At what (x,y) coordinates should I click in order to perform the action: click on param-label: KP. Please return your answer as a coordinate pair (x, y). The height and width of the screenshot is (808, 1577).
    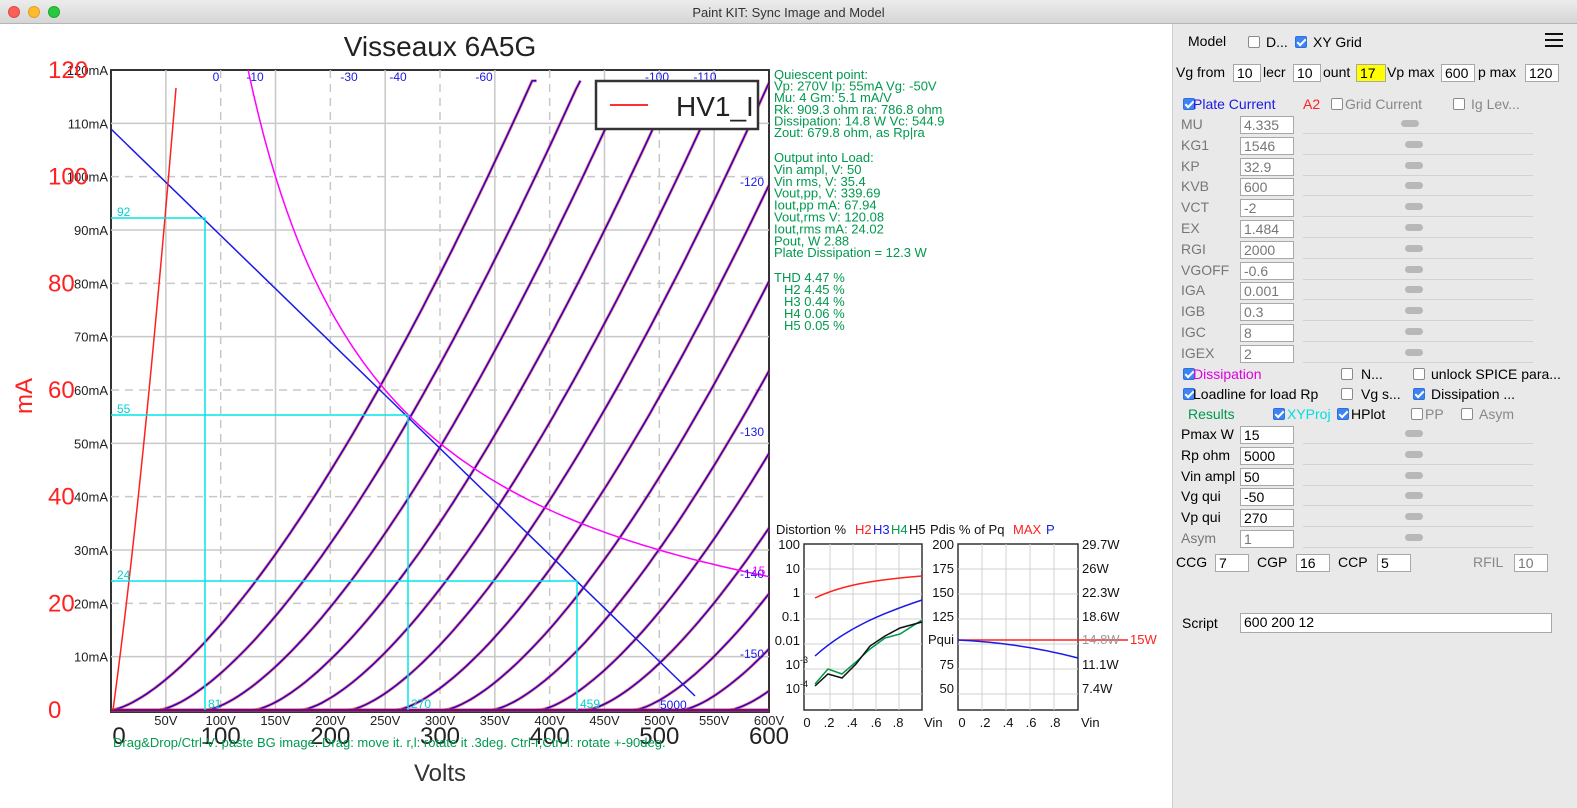
    Looking at the image, I should click on (1190, 165).